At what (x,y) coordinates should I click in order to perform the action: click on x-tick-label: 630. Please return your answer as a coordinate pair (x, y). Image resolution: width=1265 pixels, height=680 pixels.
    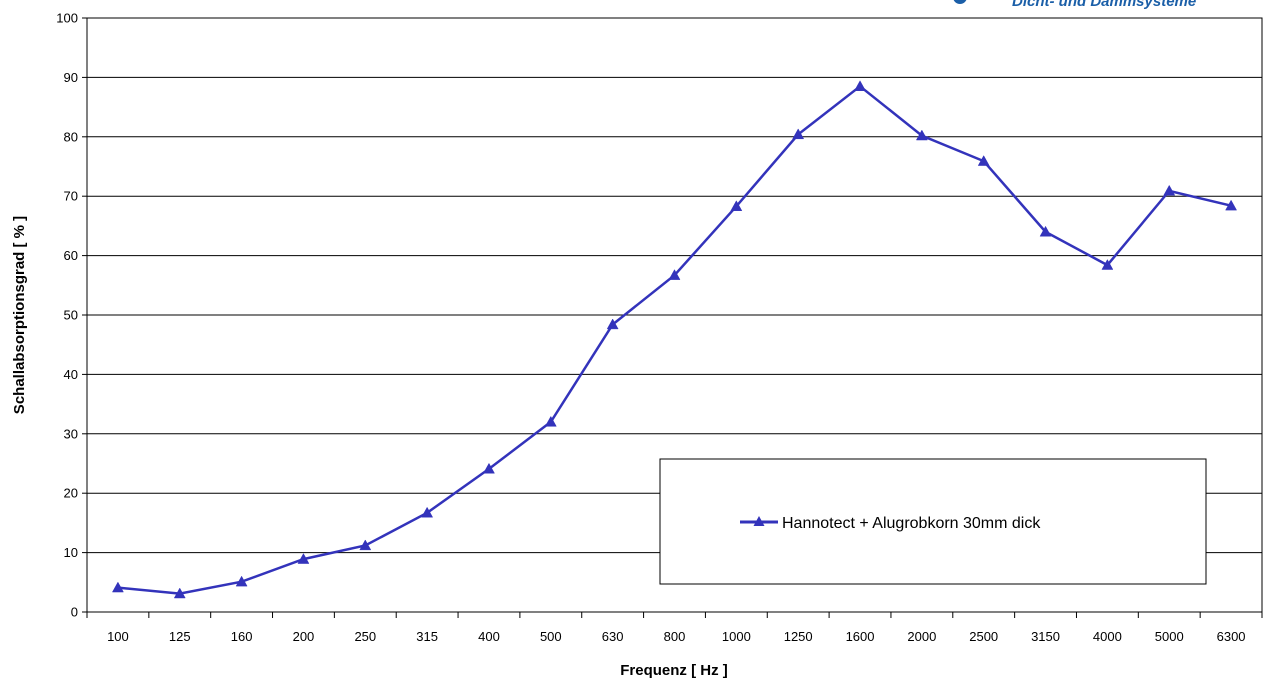
    Looking at the image, I should click on (613, 636).